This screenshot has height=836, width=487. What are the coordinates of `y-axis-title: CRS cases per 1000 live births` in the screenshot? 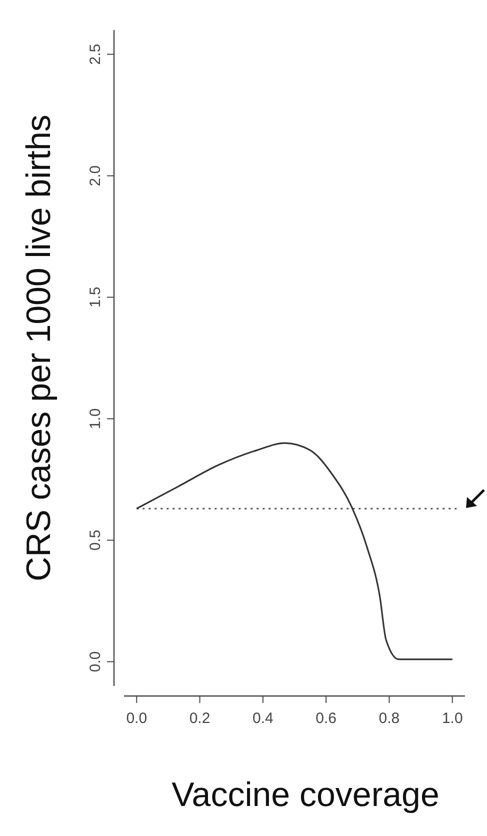 It's located at (39, 348).